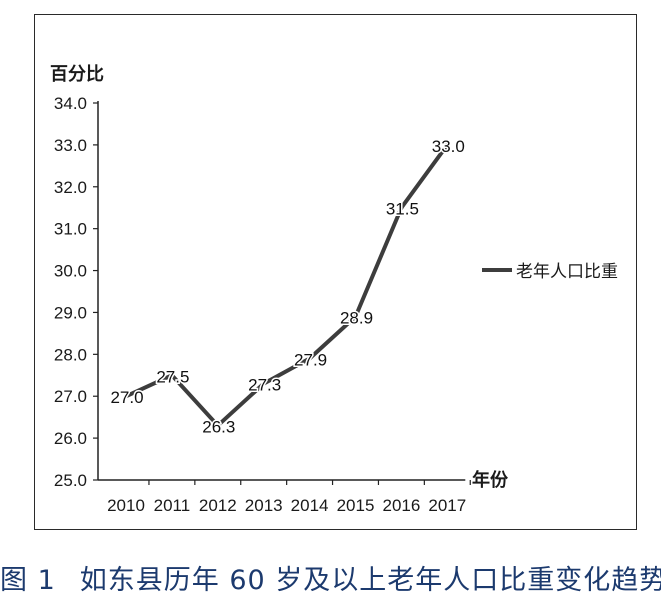  What do you see at coordinates (77, 74) in the screenshot?
I see `y-axis-title: 百分比` at bounding box center [77, 74].